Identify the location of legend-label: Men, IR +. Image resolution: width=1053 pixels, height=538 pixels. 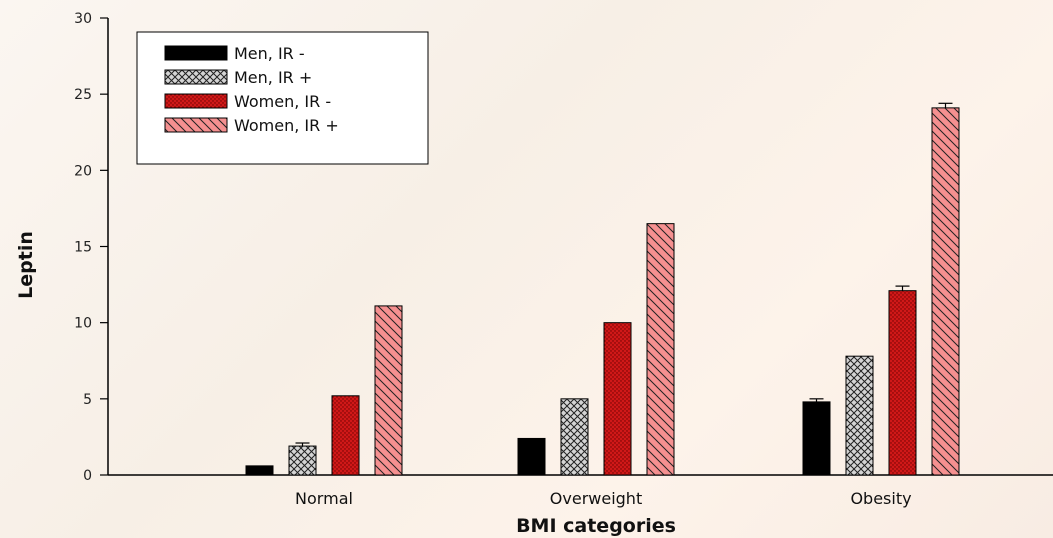
(273, 77).